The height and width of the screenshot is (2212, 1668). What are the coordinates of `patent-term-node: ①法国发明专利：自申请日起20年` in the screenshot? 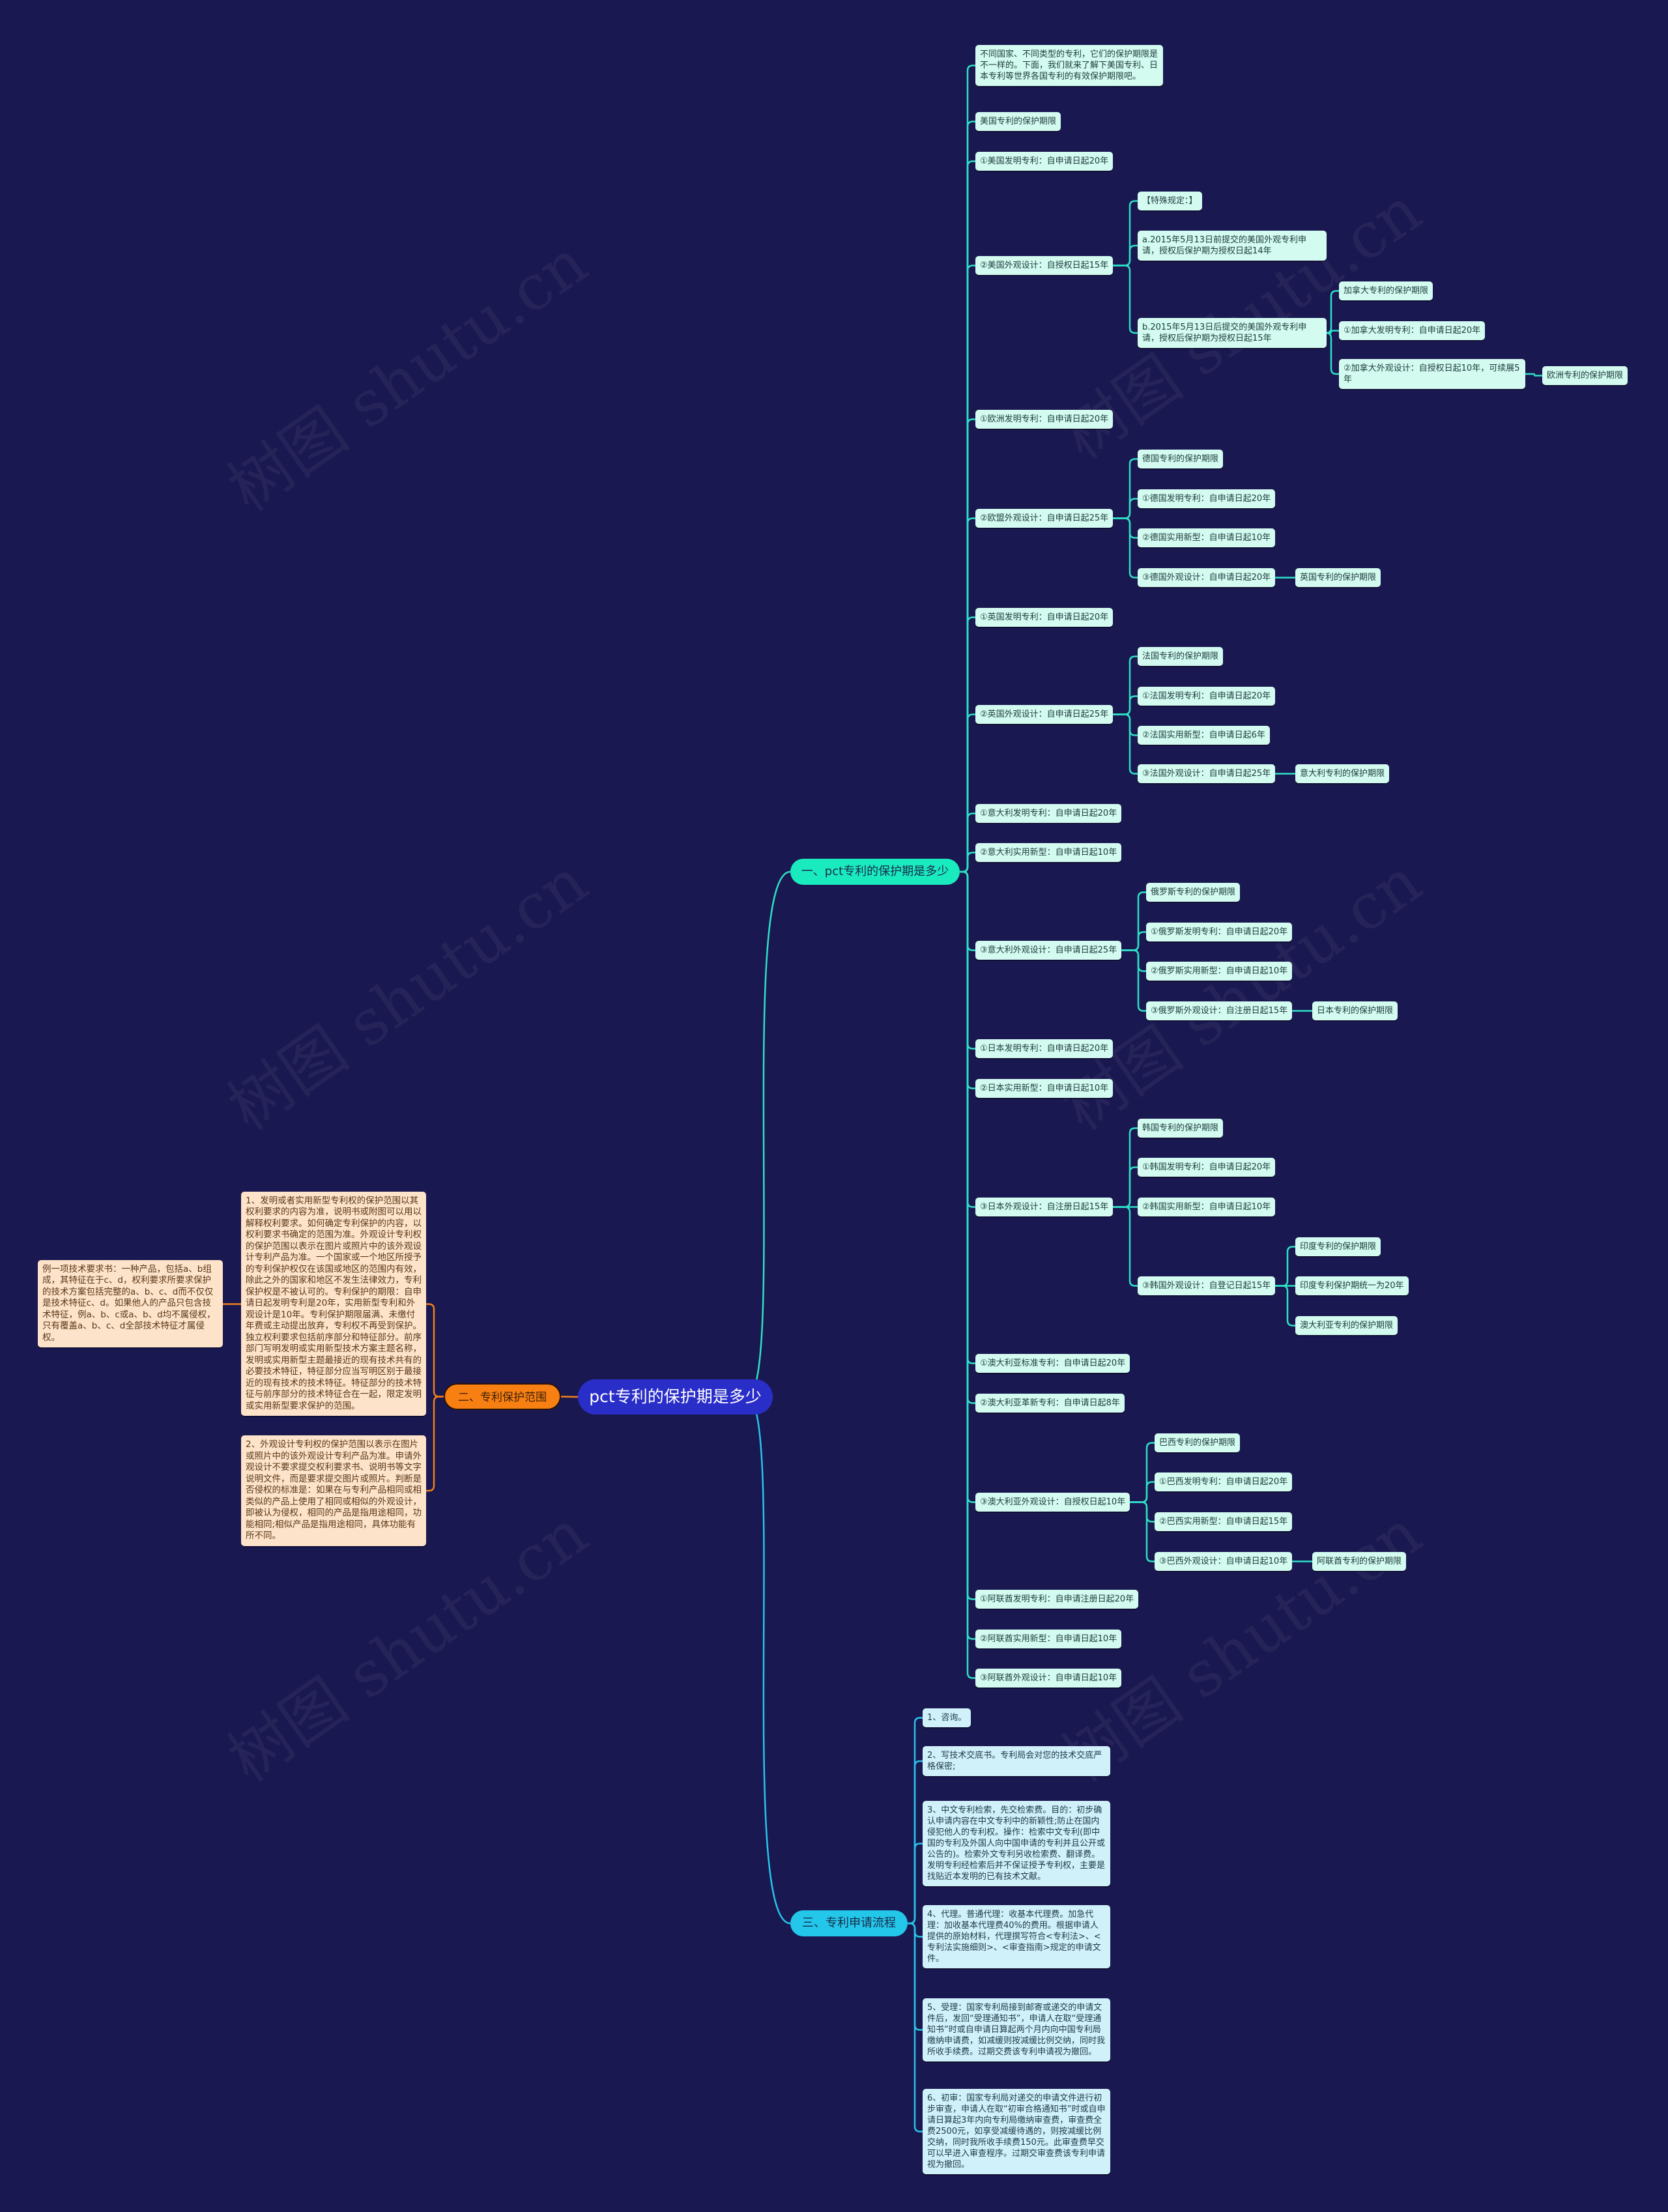 It's located at (1207, 696).